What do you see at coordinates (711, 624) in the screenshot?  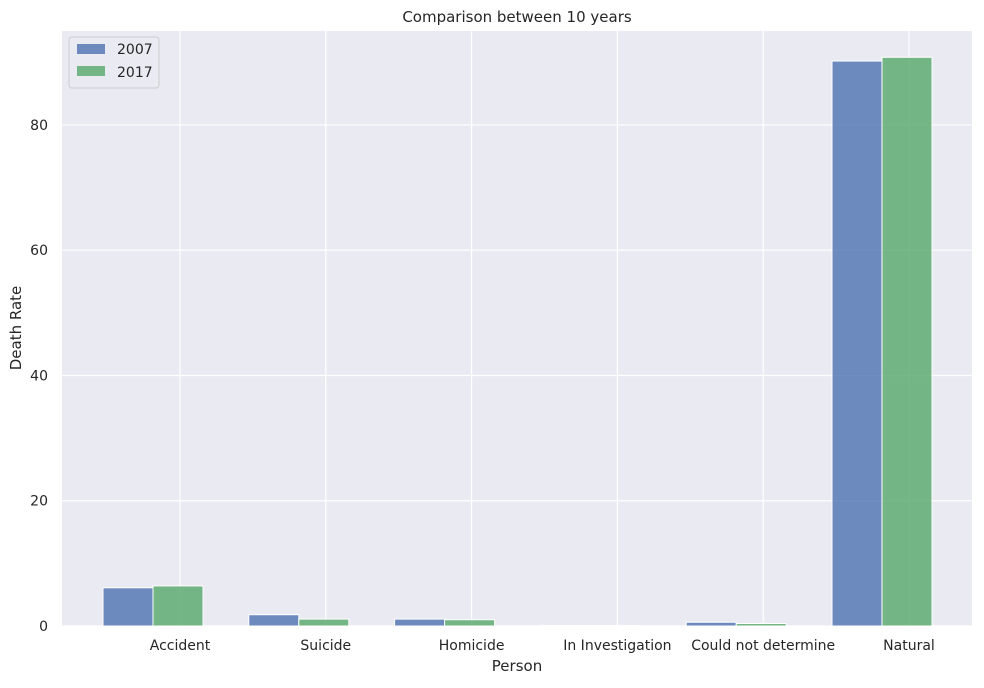 I see `bar-2007-could-not-determine` at bounding box center [711, 624].